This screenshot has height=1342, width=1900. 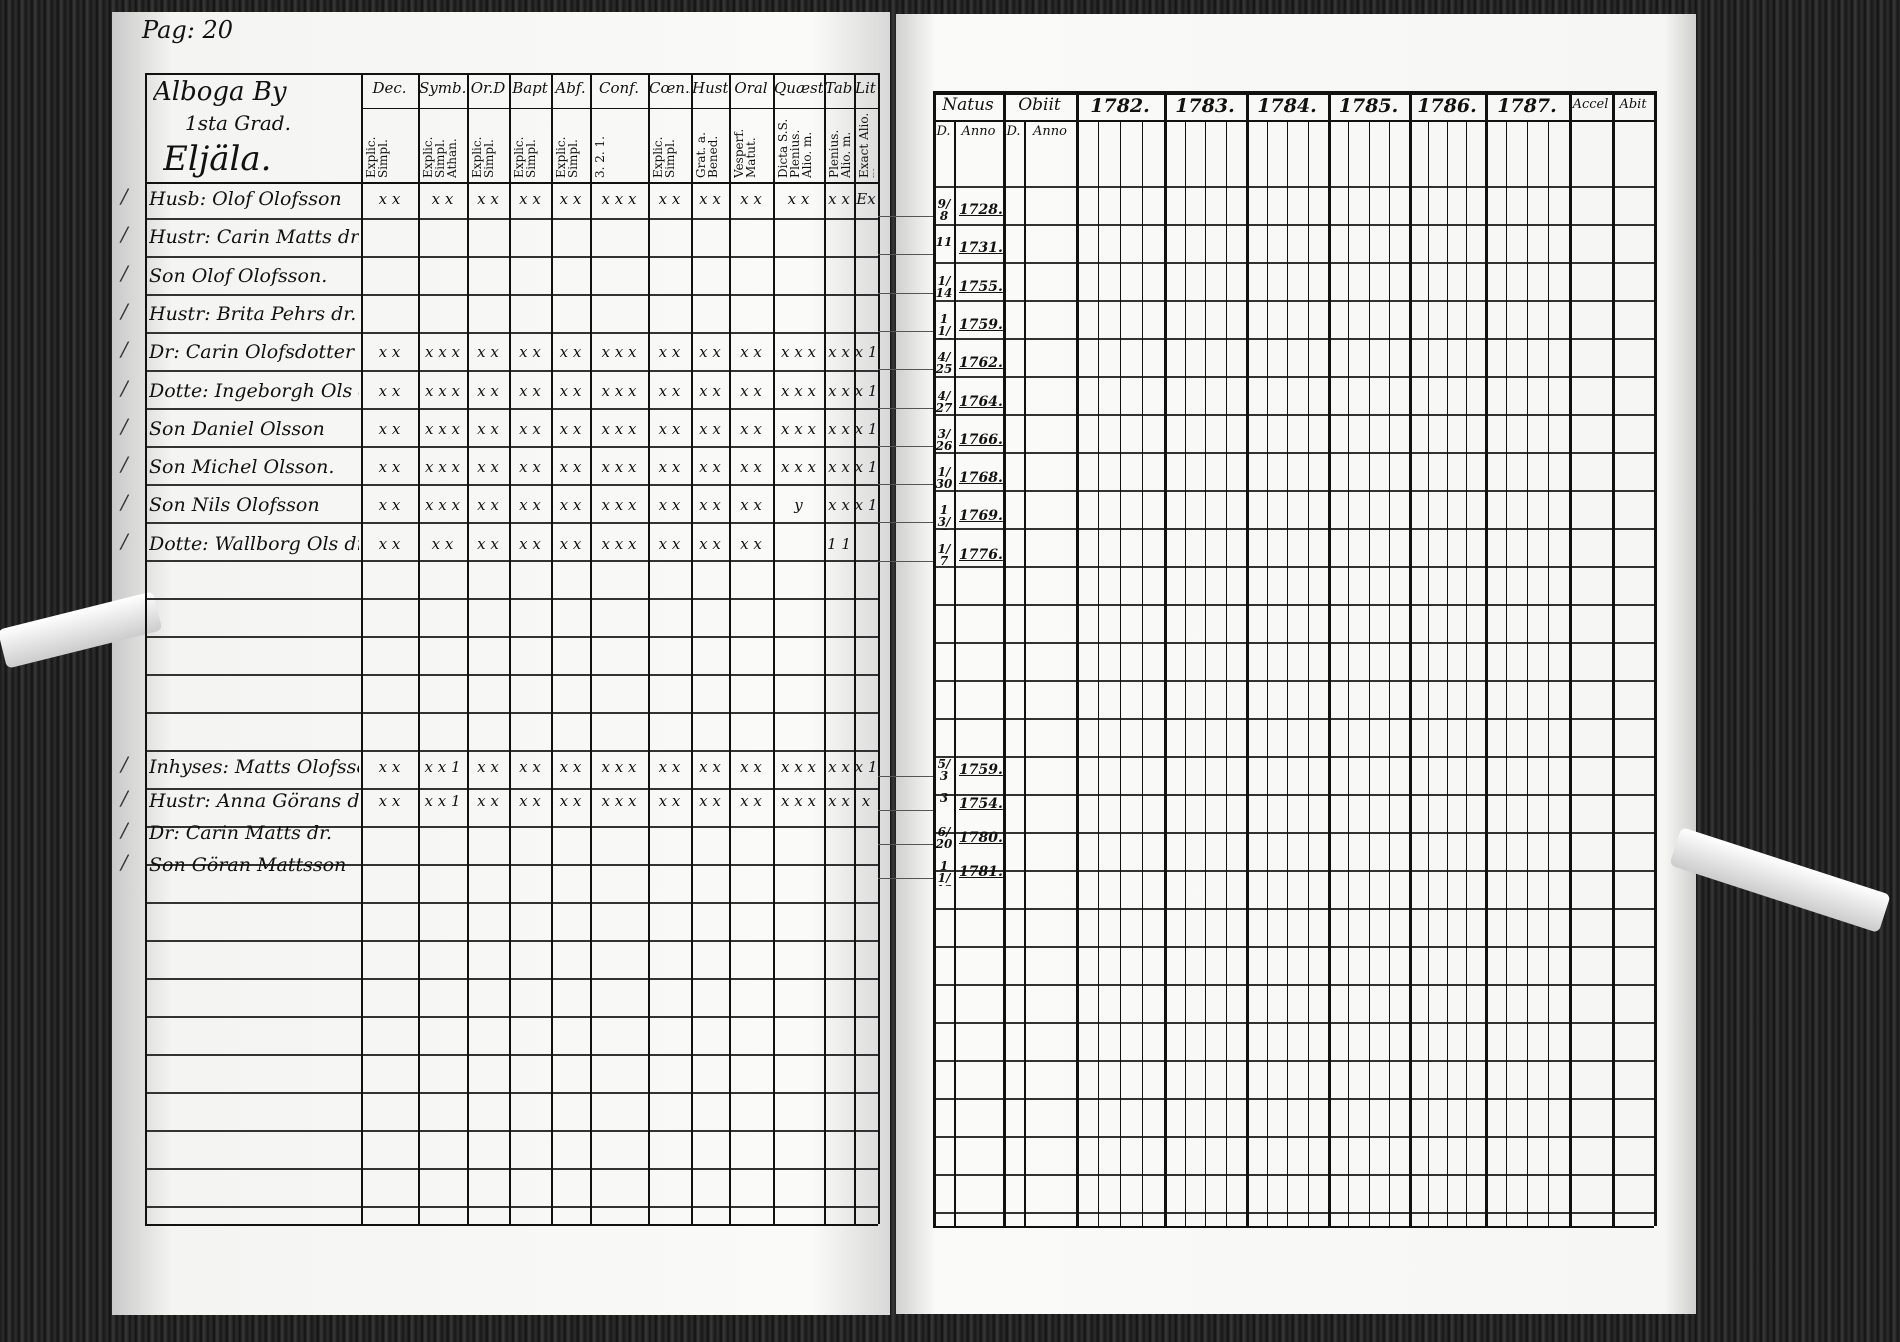 What do you see at coordinates (389, 88) in the screenshot?
I see `column-header: Dec.` at bounding box center [389, 88].